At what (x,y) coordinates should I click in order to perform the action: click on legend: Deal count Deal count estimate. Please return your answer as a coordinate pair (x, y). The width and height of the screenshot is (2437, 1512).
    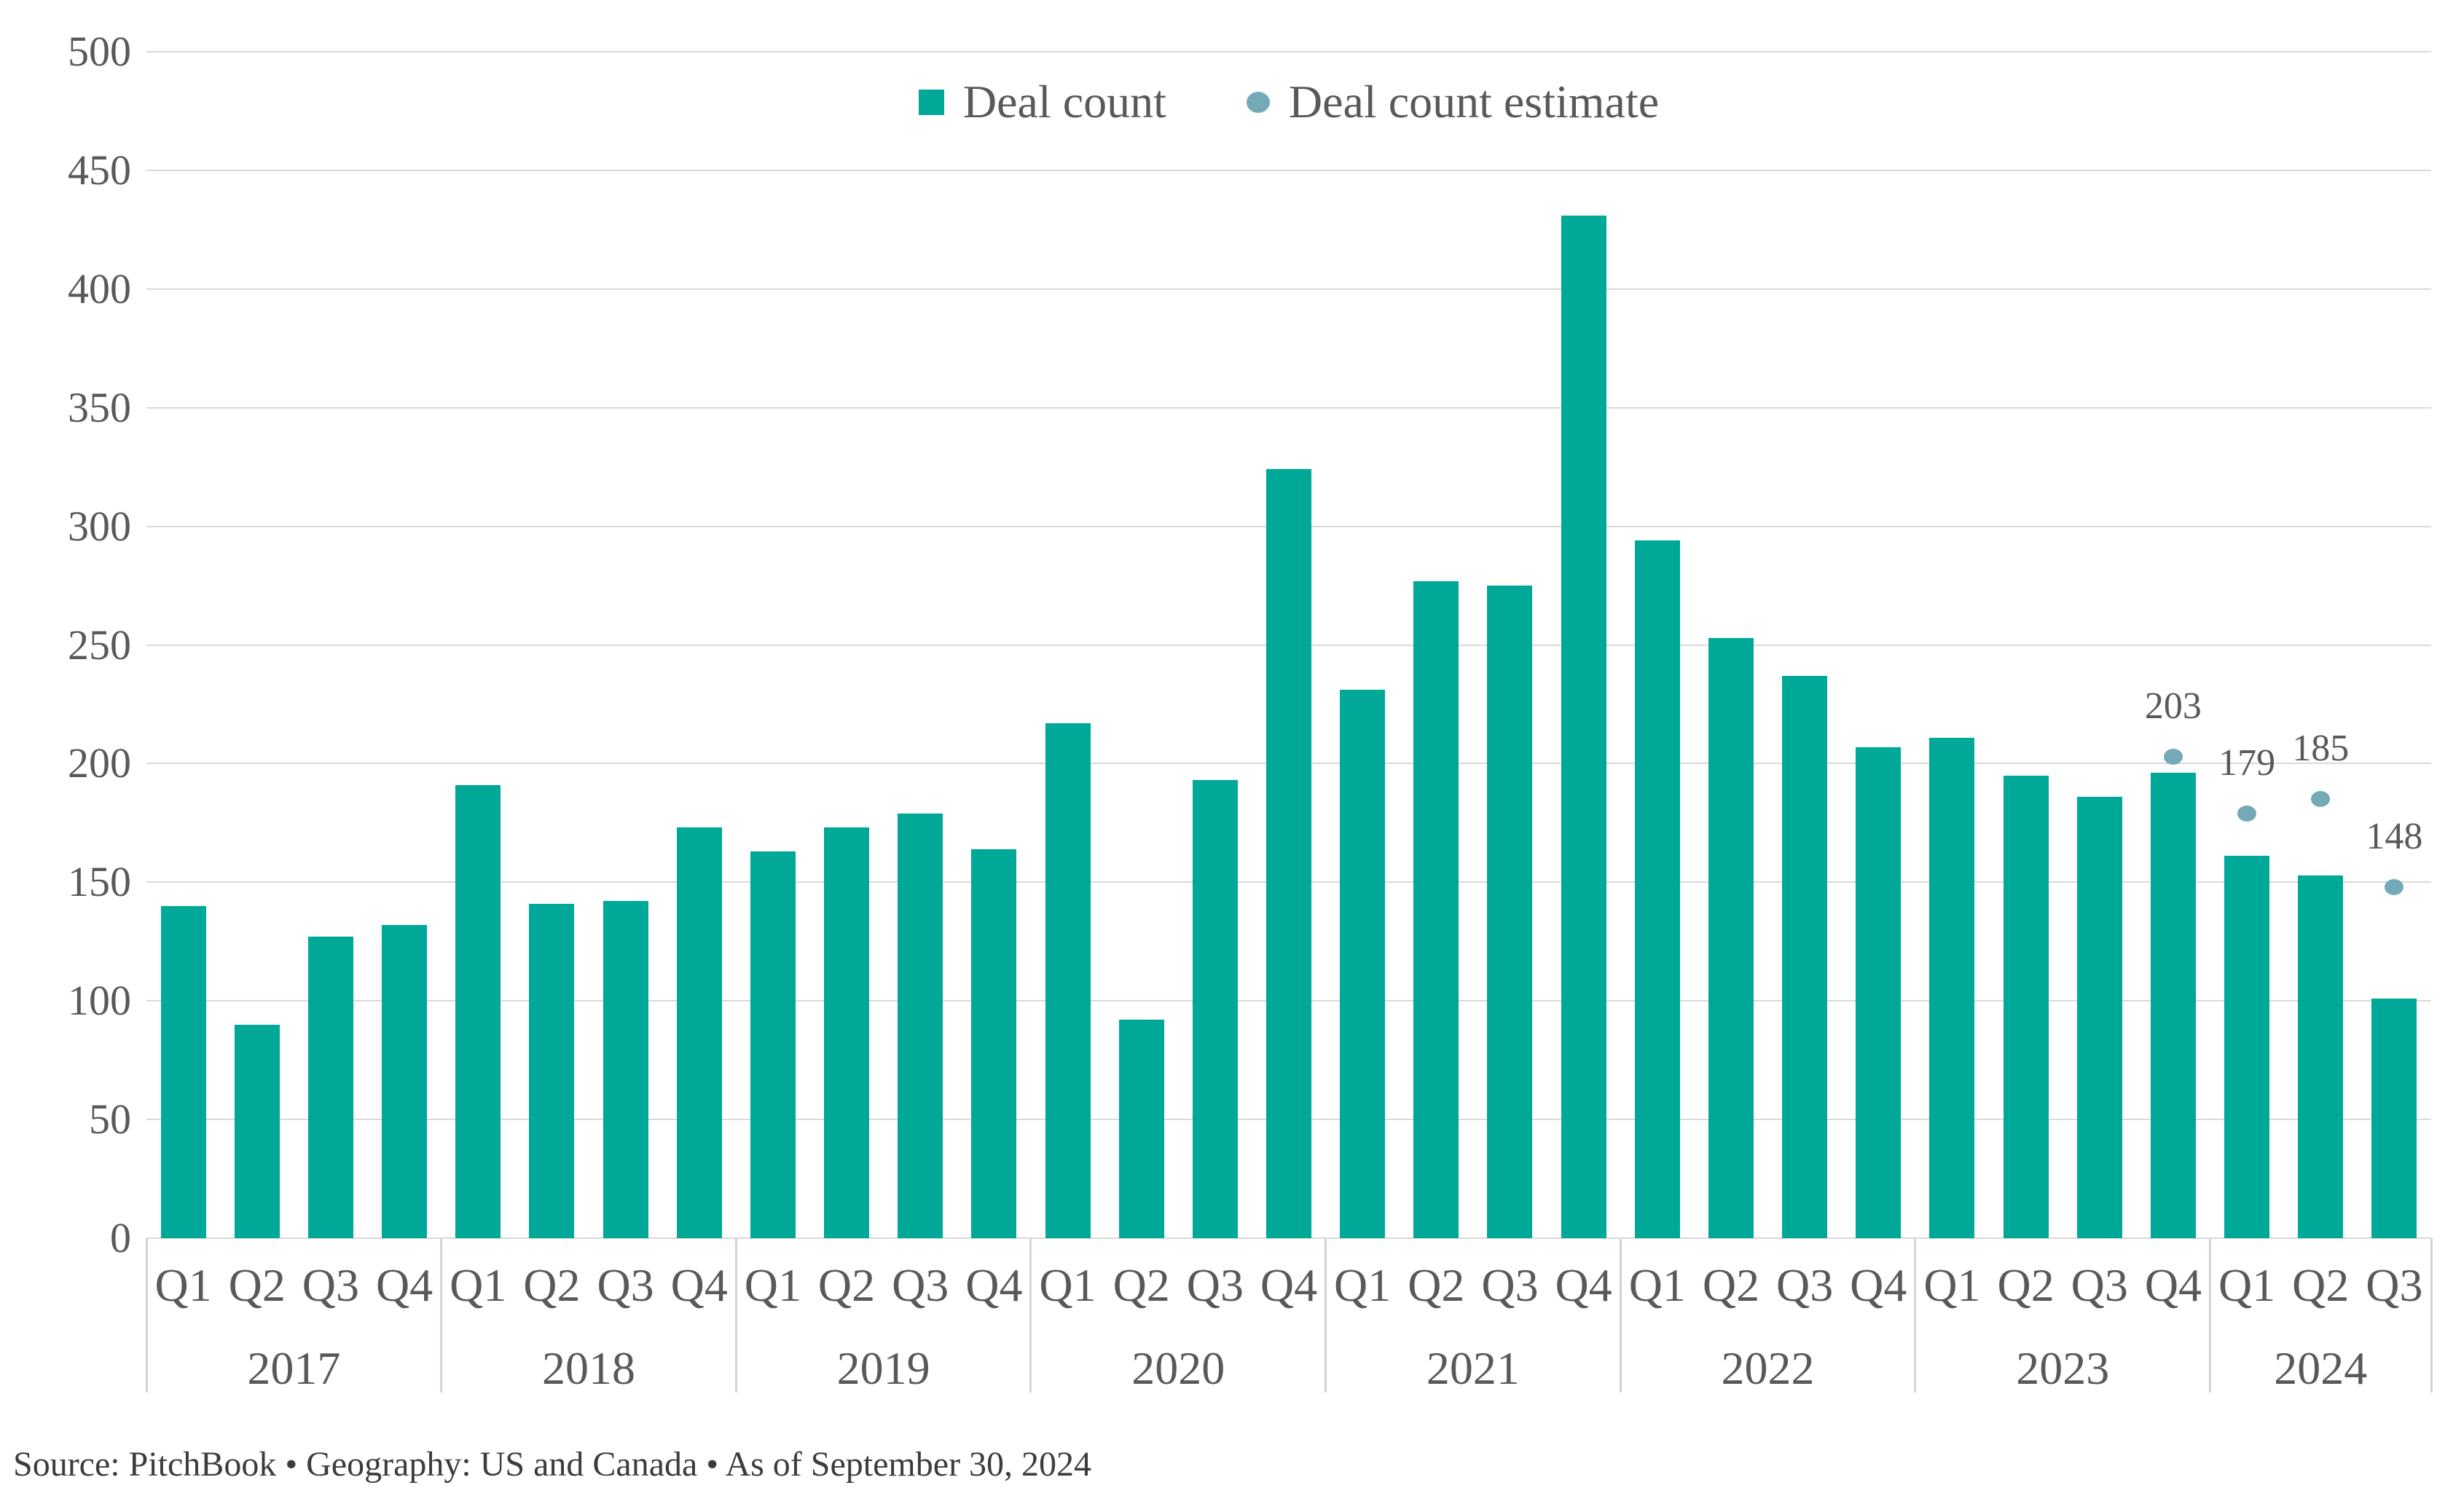
    Looking at the image, I should click on (1288, 102).